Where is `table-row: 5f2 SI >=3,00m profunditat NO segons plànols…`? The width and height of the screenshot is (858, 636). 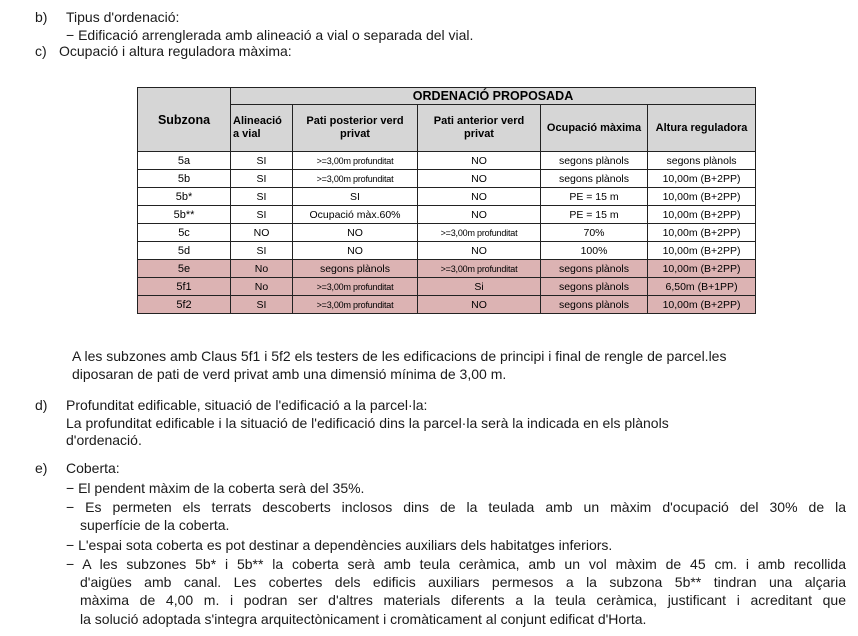
table-row: 5f2 SI >=3,00m profunditat NO segons plànols… is located at coordinates (447, 304).